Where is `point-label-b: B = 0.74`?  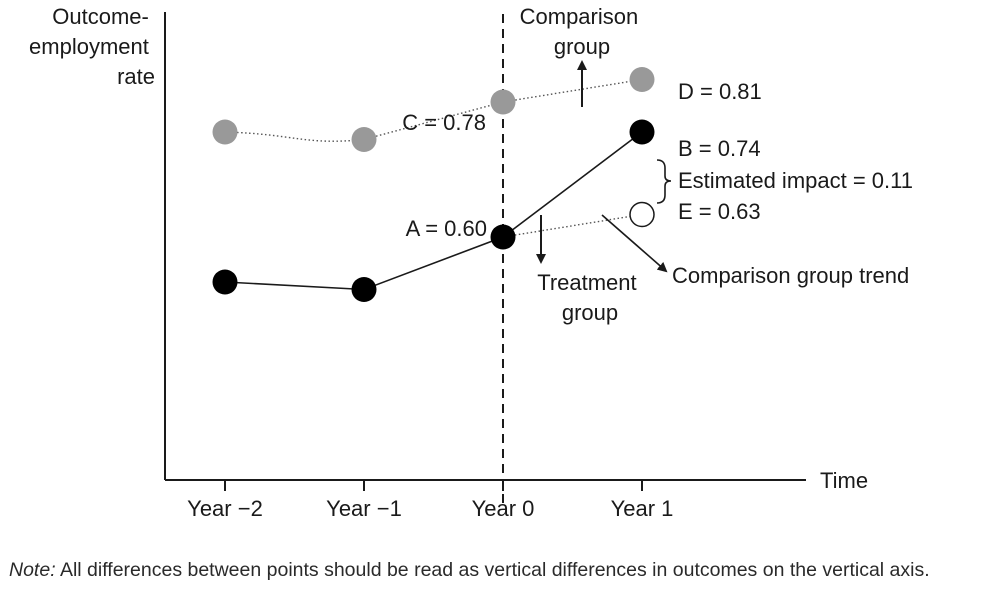 point-label-b: B = 0.74 is located at coordinates (719, 148).